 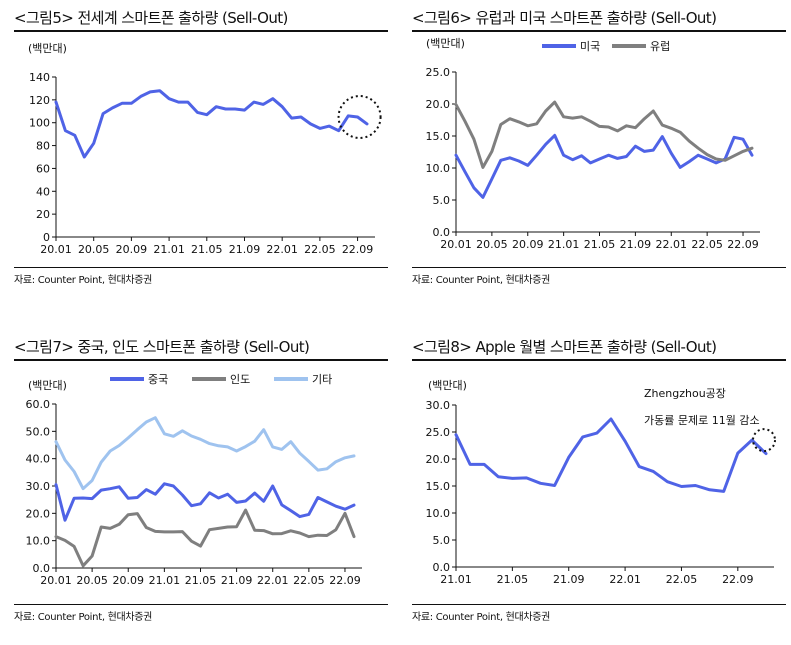 What do you see at coordinates (43, 191) in the screenshot?
I see `y-tick-label: 40` at bounding box center [43, 191].